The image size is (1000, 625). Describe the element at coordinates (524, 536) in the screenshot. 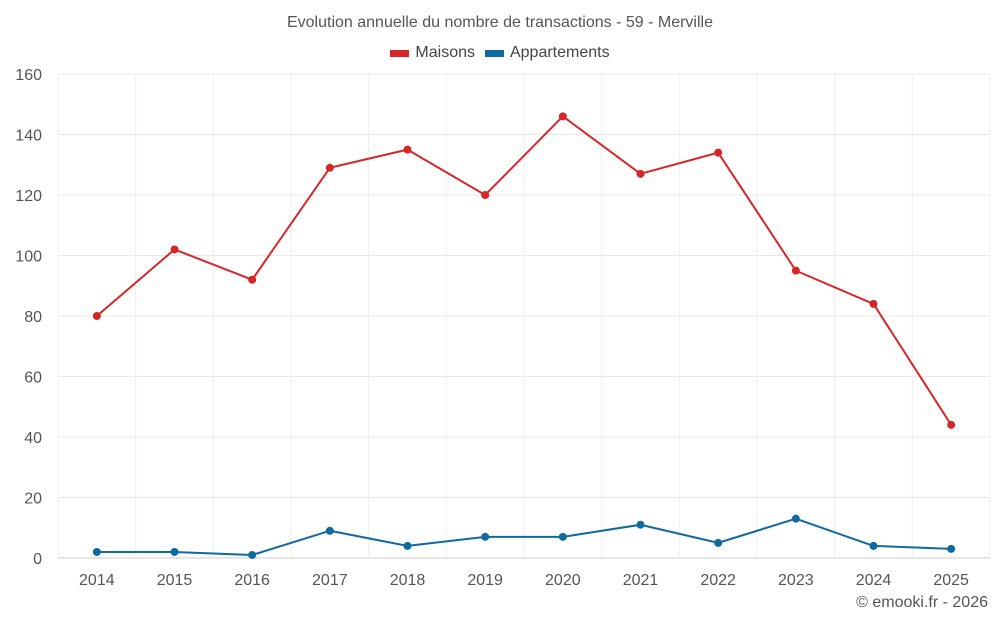

I see `series-line-appartements` at that location.